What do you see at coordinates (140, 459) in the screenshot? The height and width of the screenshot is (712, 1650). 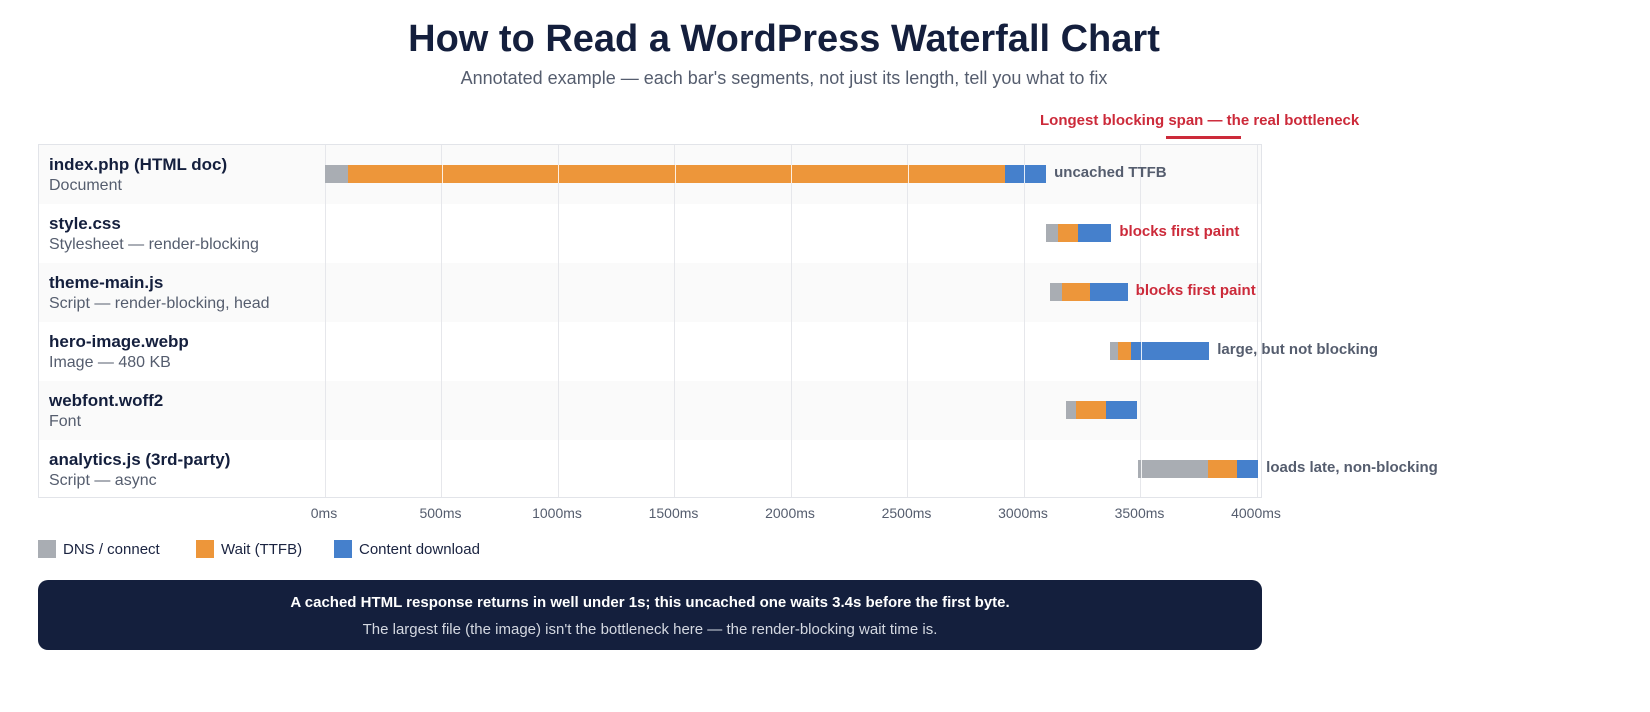 I see `resource-name: analytics.js (3rd-party)` at bounding box center [140, 459].